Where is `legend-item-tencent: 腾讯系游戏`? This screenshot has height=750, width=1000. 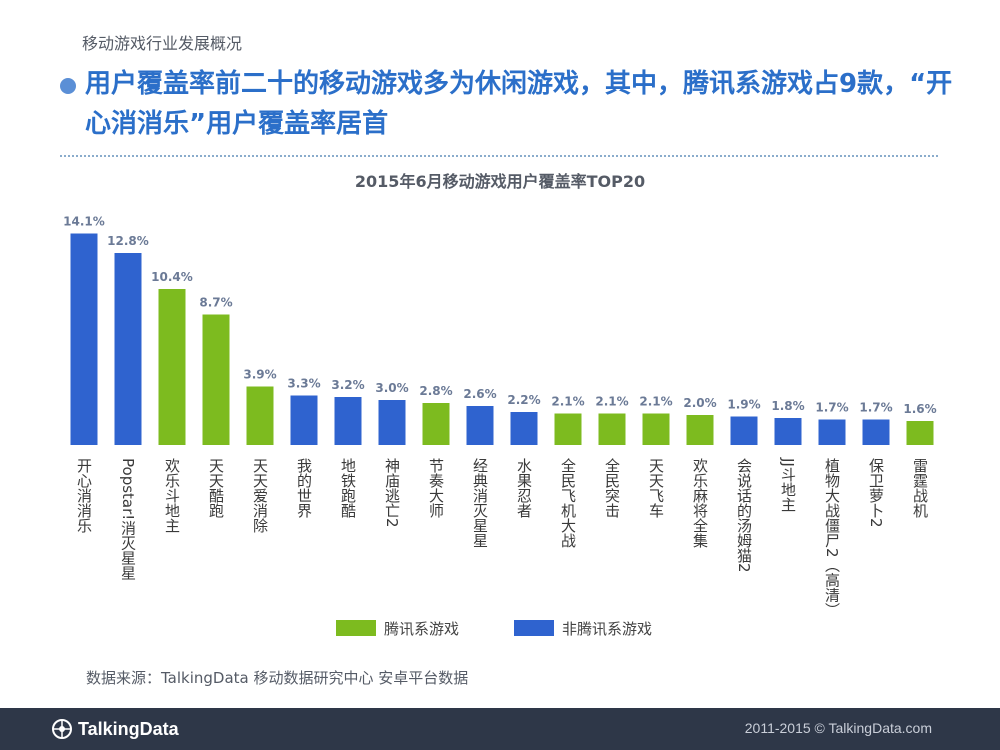
legend-item-tencent: 腾讯系游戏 is located at coordinates (397, 628).